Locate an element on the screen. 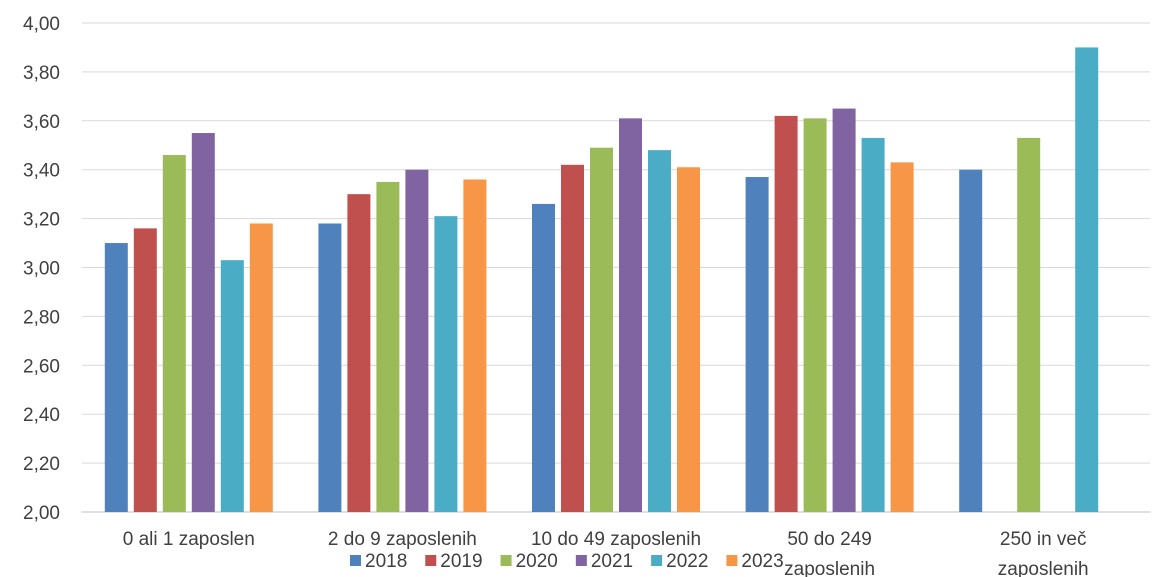 This screenshot has width=1165, height=577. legend-swatch-2023 is located at coordinates (732, 560).